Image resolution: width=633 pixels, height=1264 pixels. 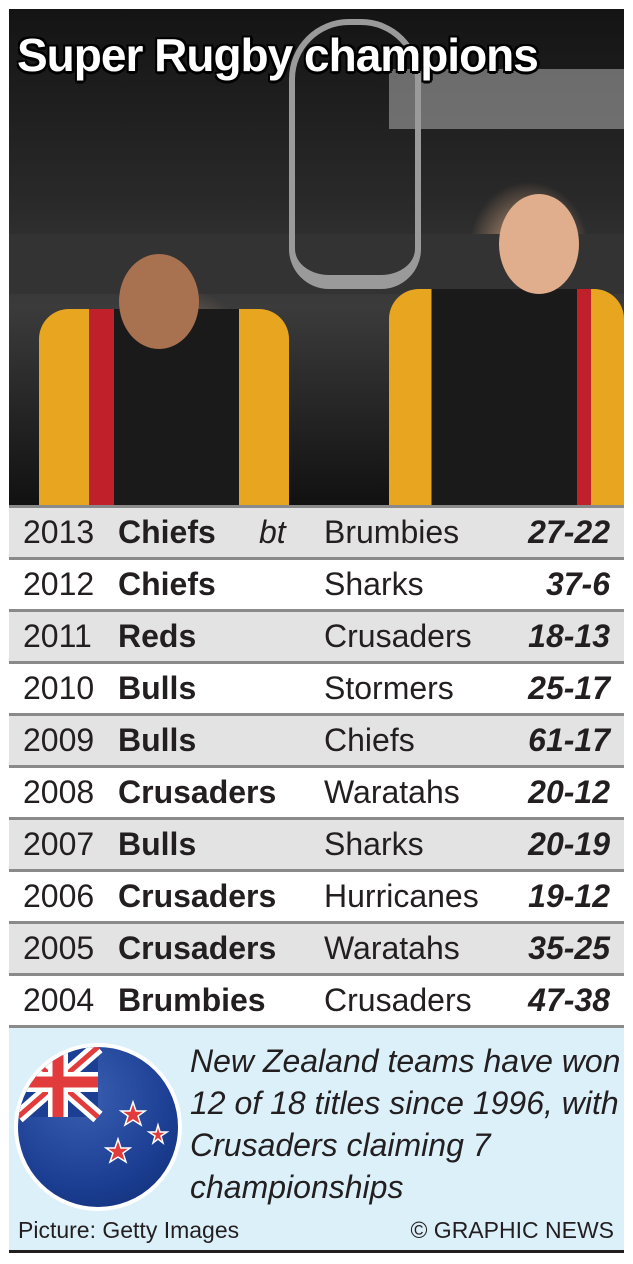 What do you see at coordinates (59, 896) in the screenshot?
I see `year-cell: 2006` at bounding box center [59, 896].